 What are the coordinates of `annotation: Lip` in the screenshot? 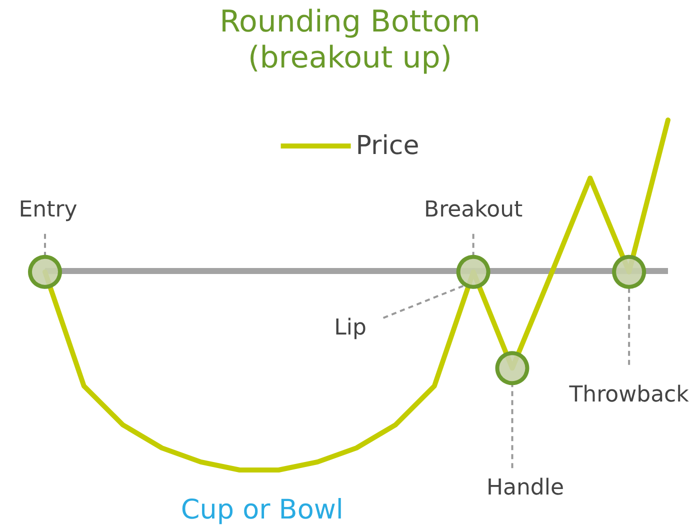 It's located at (350, 327).